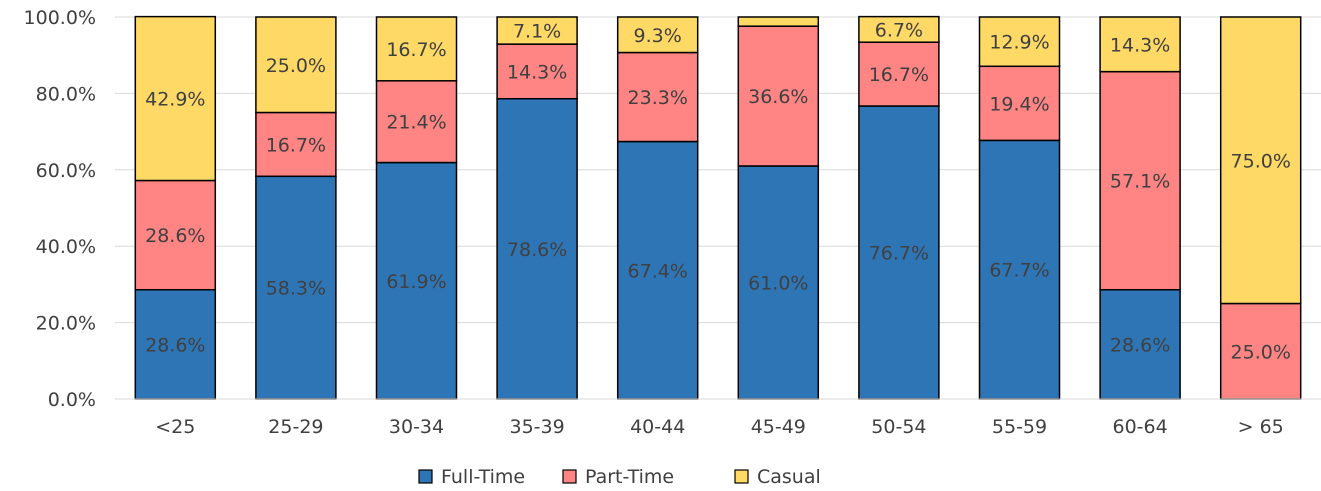 The height and width of the screenshot is (491, 1321). Describe the element at coordinates (295, 427) in the screenshot. I see `x-tick-label: 25-29` at that location.